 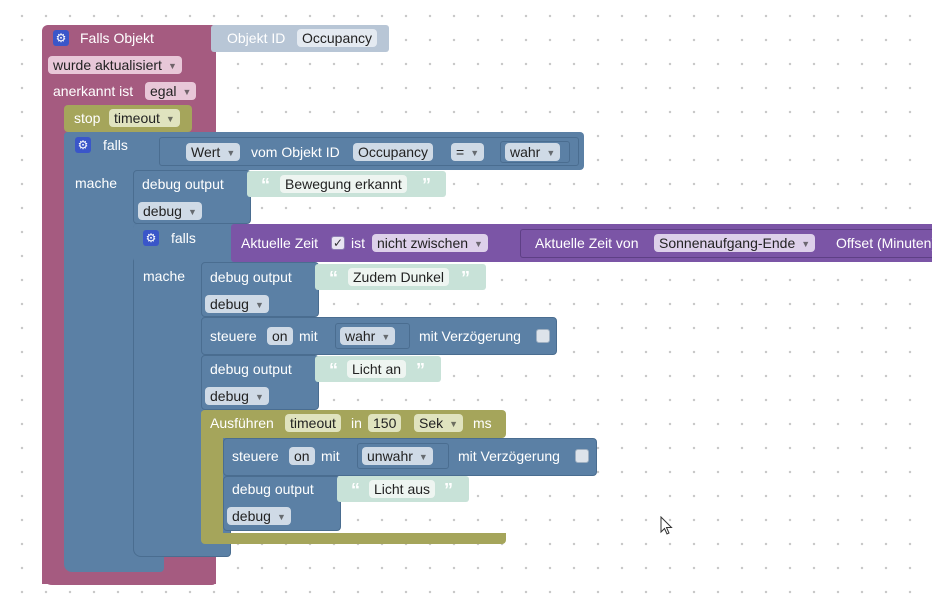 What do you see at coordinates (884, 243) in the screenshot?
I see `offset-label: Offset (Minuten)` at bounding box center [884, 243].